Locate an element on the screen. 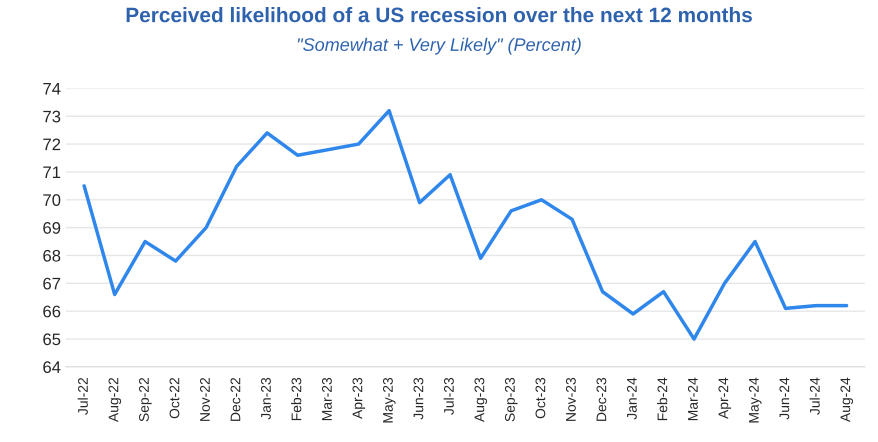 The height and width of the screenshot is (442, 878). x-tick-label: Jul-22 is located at coordinates (83, 396).